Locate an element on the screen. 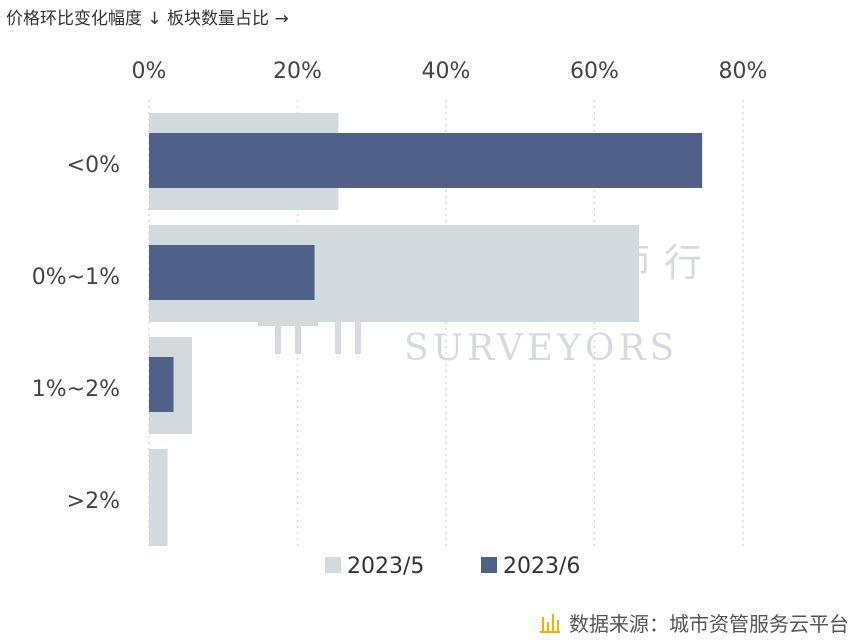 This screenshot has width=861, height=643. bar-chart-icon is located at coordinates (550, 623).